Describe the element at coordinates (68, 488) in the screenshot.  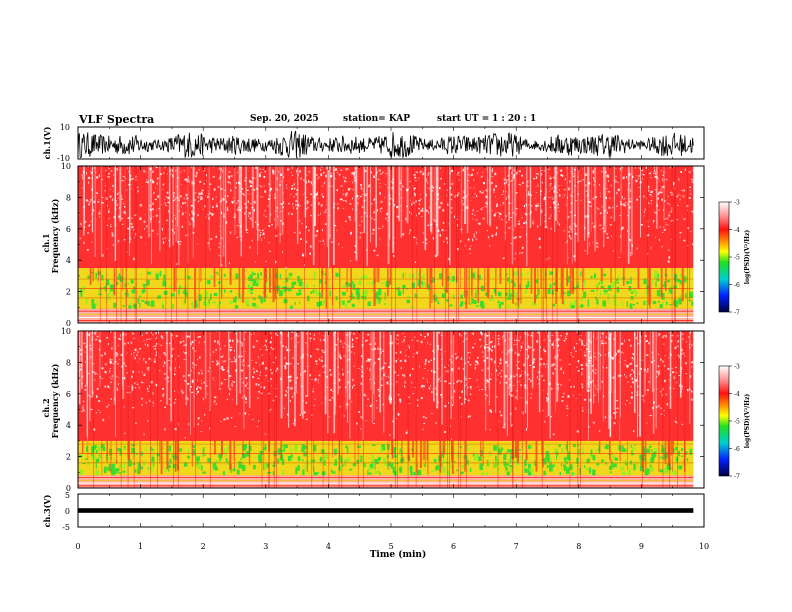
I see `freq-tick-label: 0` at that location.